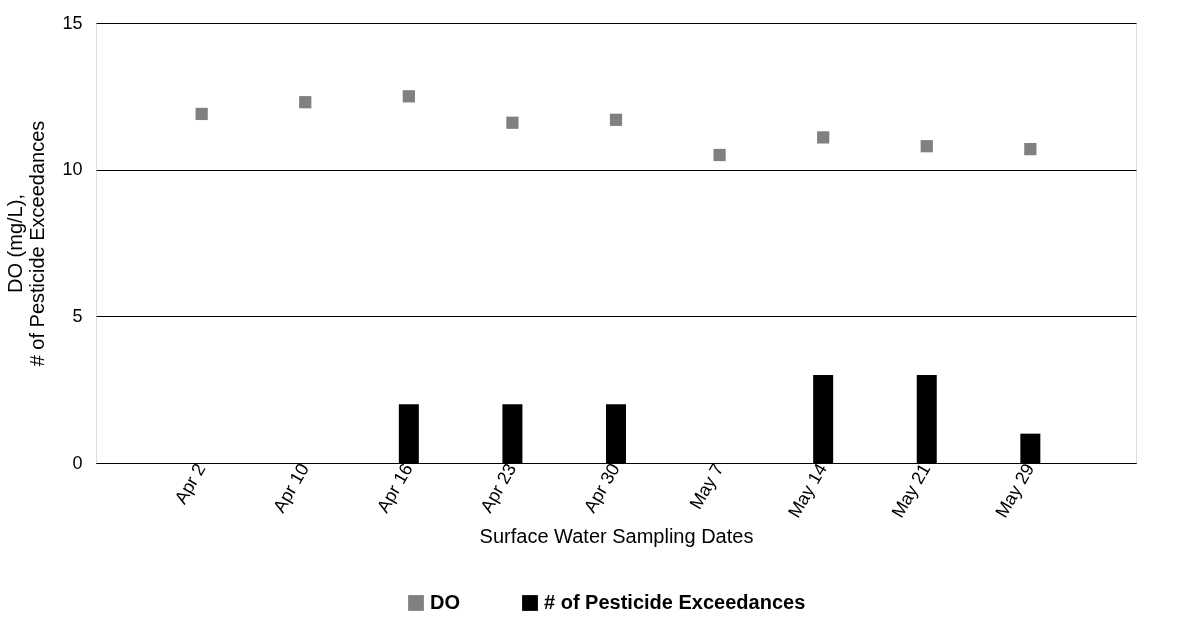  What do you see at coordinates (291, 488) in the screenshot?
I see `x-tick-label: Apr 10` at bounding box center [291, 488].